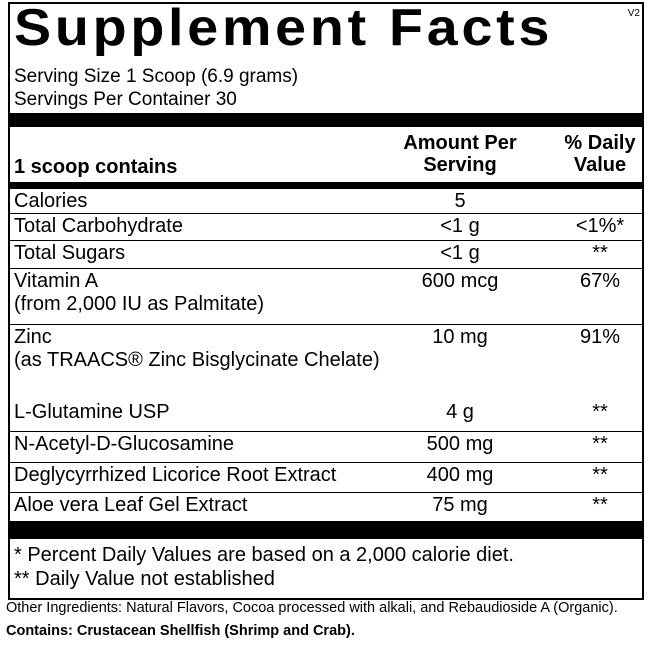  I want to click on column-header: Amount Per Serving, so click(460, 154).